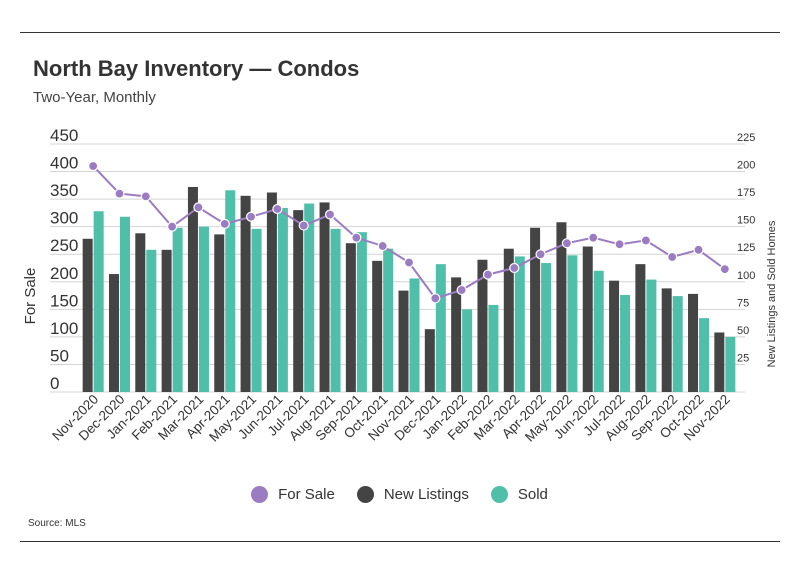 Image resolution: width=799 pixels, height=575 pixels. I want to click on left-tick-label: 200, so click(64, 273).